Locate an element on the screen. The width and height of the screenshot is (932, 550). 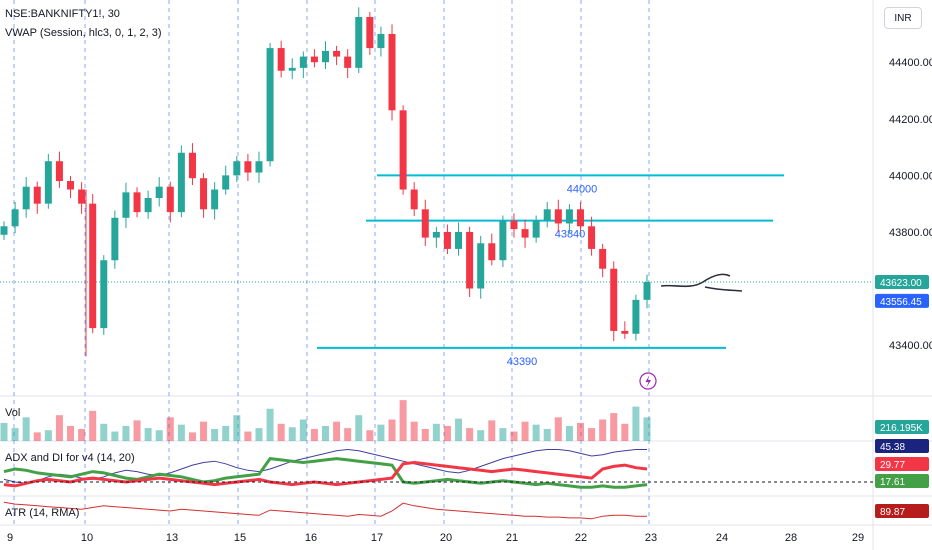
y-tick-label: 43800.00 is located at coordinates (910, 233).